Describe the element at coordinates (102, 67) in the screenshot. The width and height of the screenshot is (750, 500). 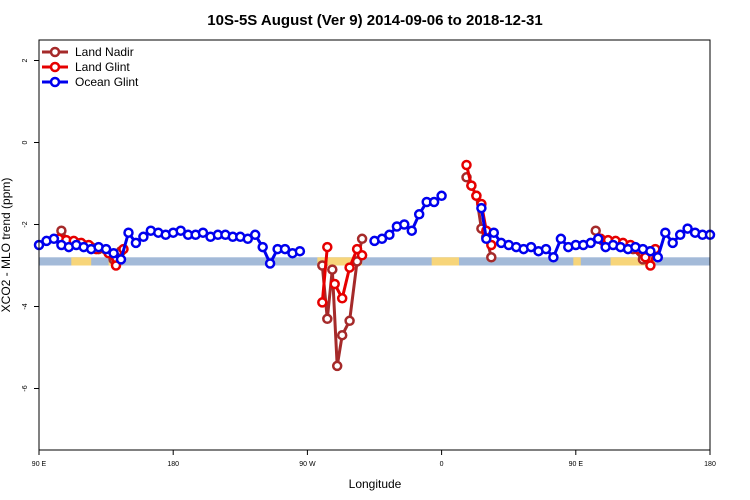
I see `legend-label: Land Glint` at that location.